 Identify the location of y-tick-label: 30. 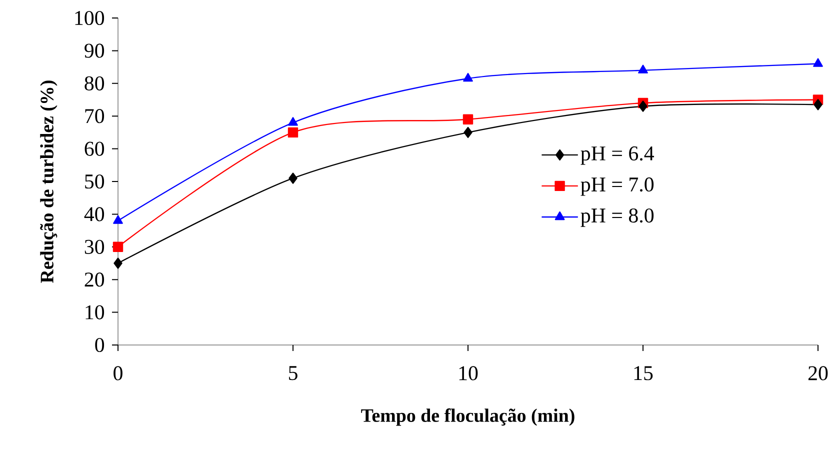
(94, 247).